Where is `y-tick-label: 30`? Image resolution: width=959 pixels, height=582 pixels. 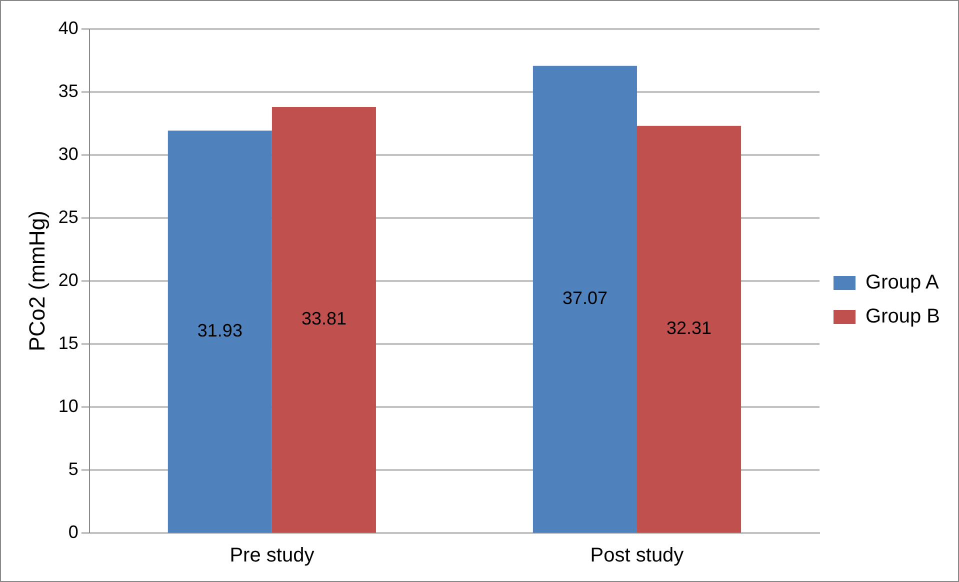
y-tick-label: 30 is located at coordinates (68, 154).